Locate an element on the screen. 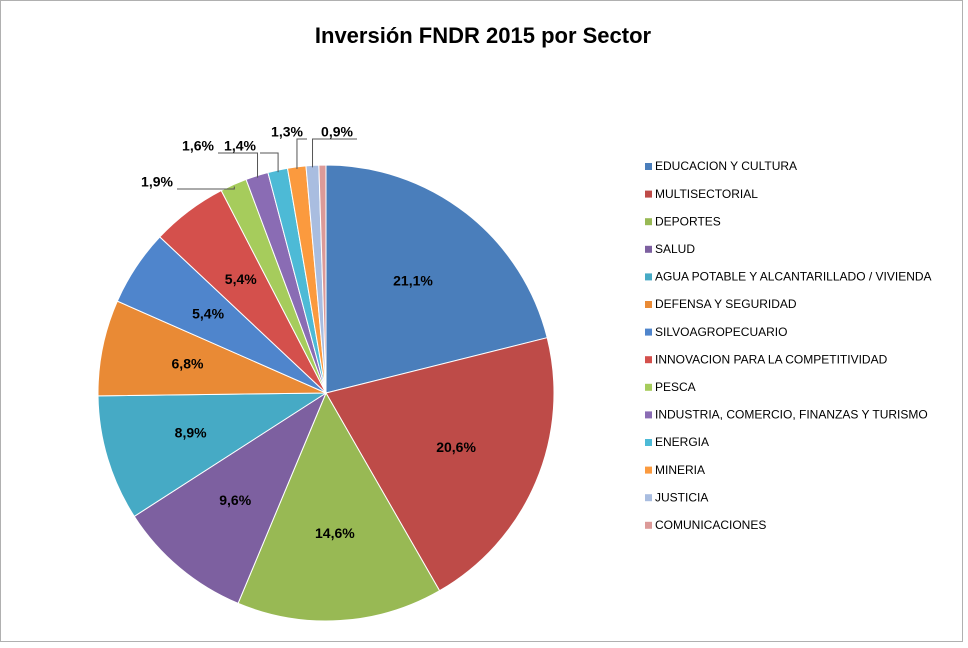  legend-label: INNOVACION PARA LA COMPETITIVIDAD is located at coordinates (771, 359).